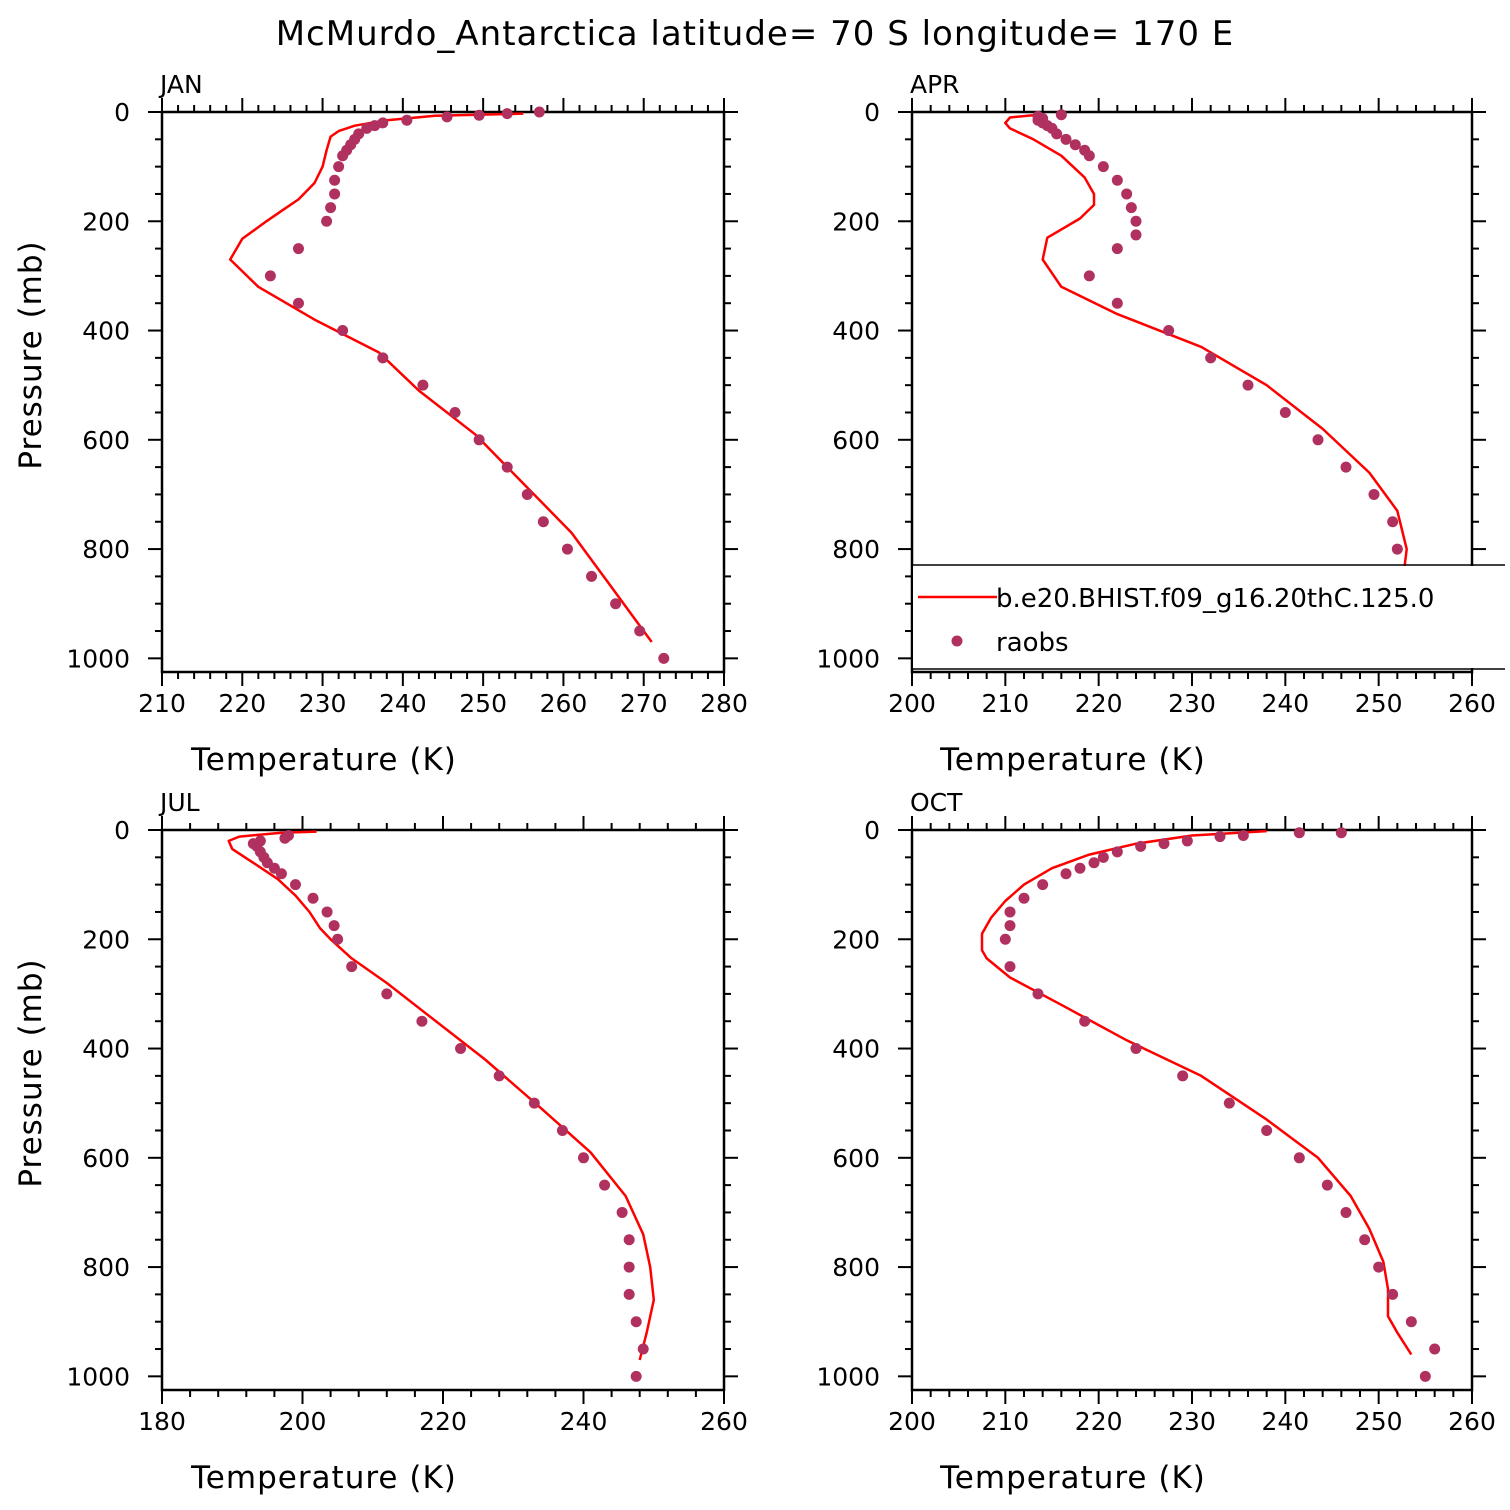  What do you see at coordinates (106, 1049) in the screenshot?
I see `y-tick-label: 400` at bounding box center [106, 1049].